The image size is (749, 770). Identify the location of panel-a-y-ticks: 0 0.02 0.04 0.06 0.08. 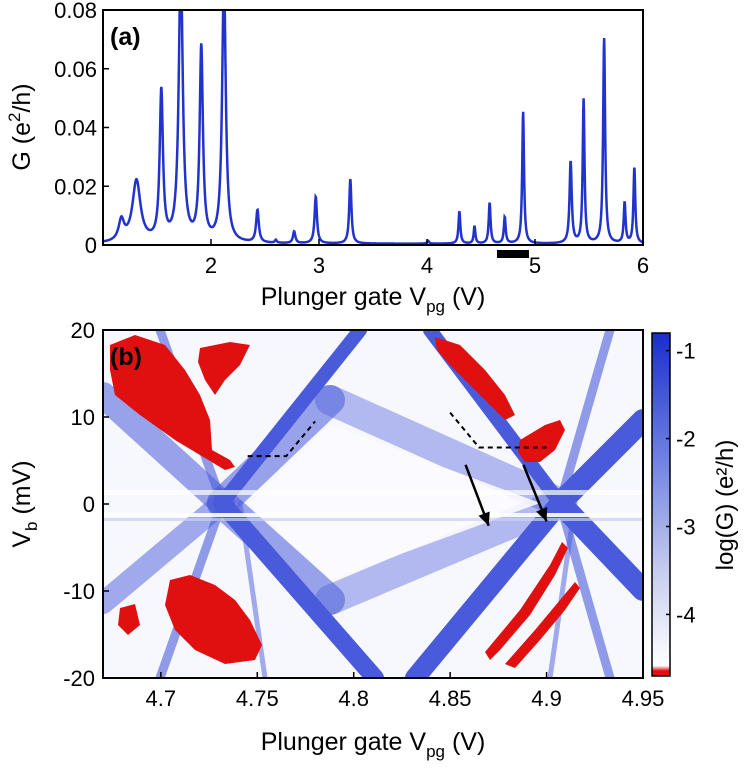
(81, 129).